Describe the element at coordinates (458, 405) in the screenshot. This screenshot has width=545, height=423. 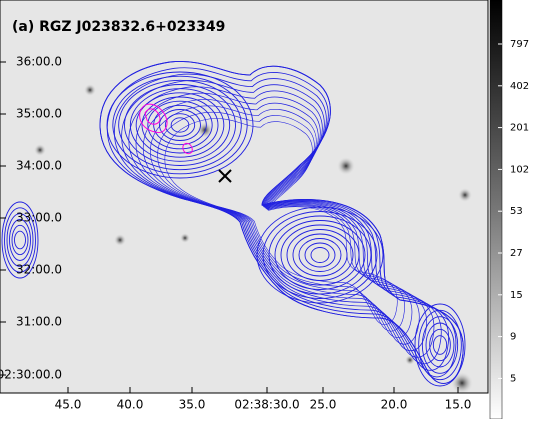
I see `x-tick-label: 15.0` at that location.